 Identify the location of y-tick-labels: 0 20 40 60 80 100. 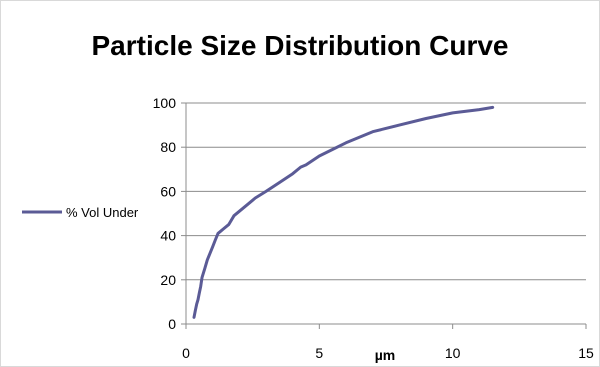
(165, 213).